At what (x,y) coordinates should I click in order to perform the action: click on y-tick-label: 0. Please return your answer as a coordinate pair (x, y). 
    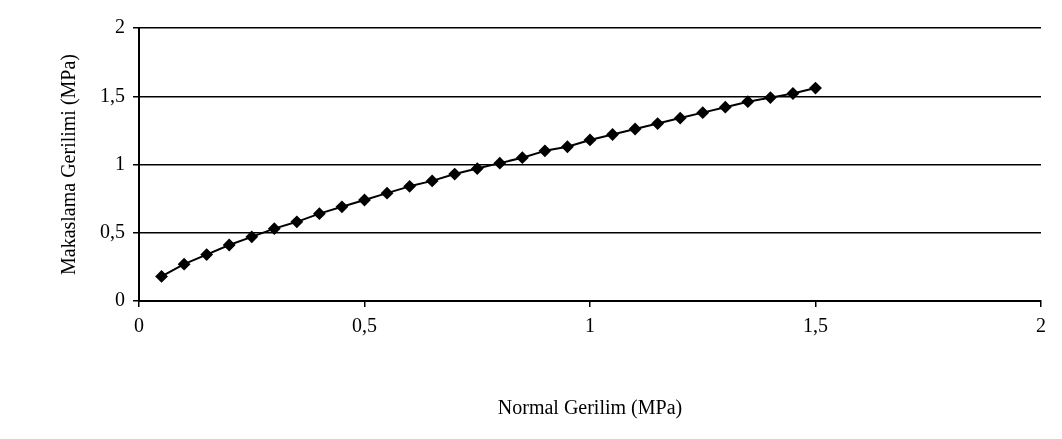
    Looking at the image, I should click on (120, 299).